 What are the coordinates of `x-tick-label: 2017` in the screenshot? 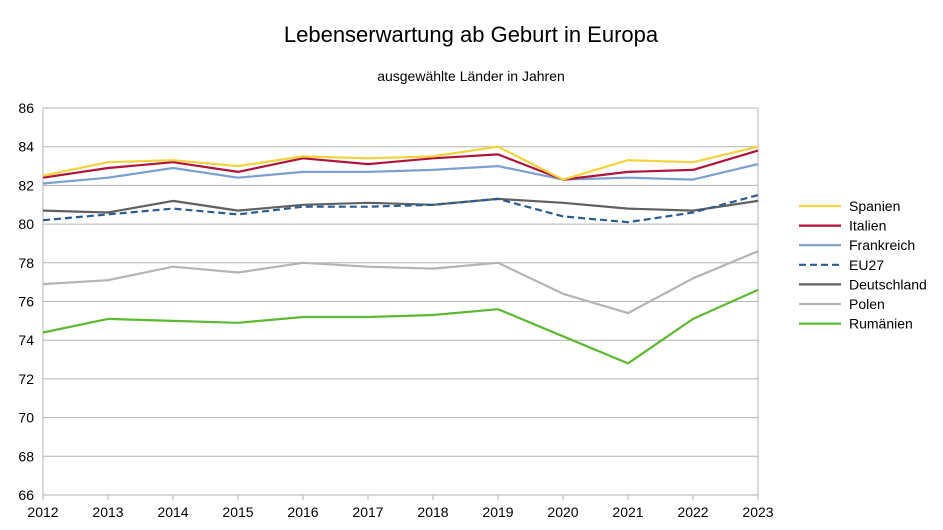 It's located at (367, 512).